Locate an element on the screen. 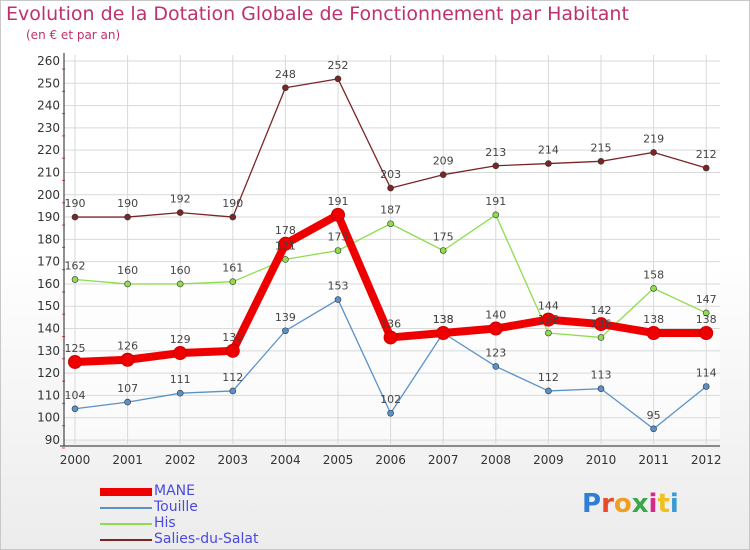 Image resolution: width=750 pixels, height=550 pixels. data-label-touille: 107 is located at coordinates (127, 388).